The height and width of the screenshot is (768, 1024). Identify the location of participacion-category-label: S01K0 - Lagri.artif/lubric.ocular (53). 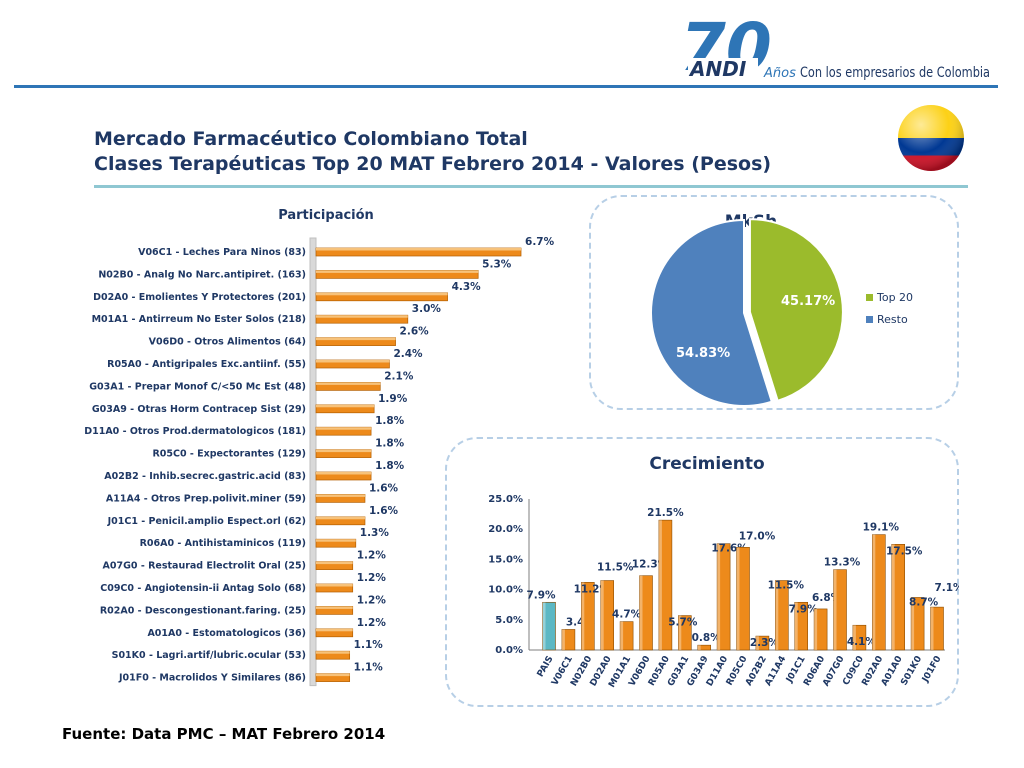
(209, 655).